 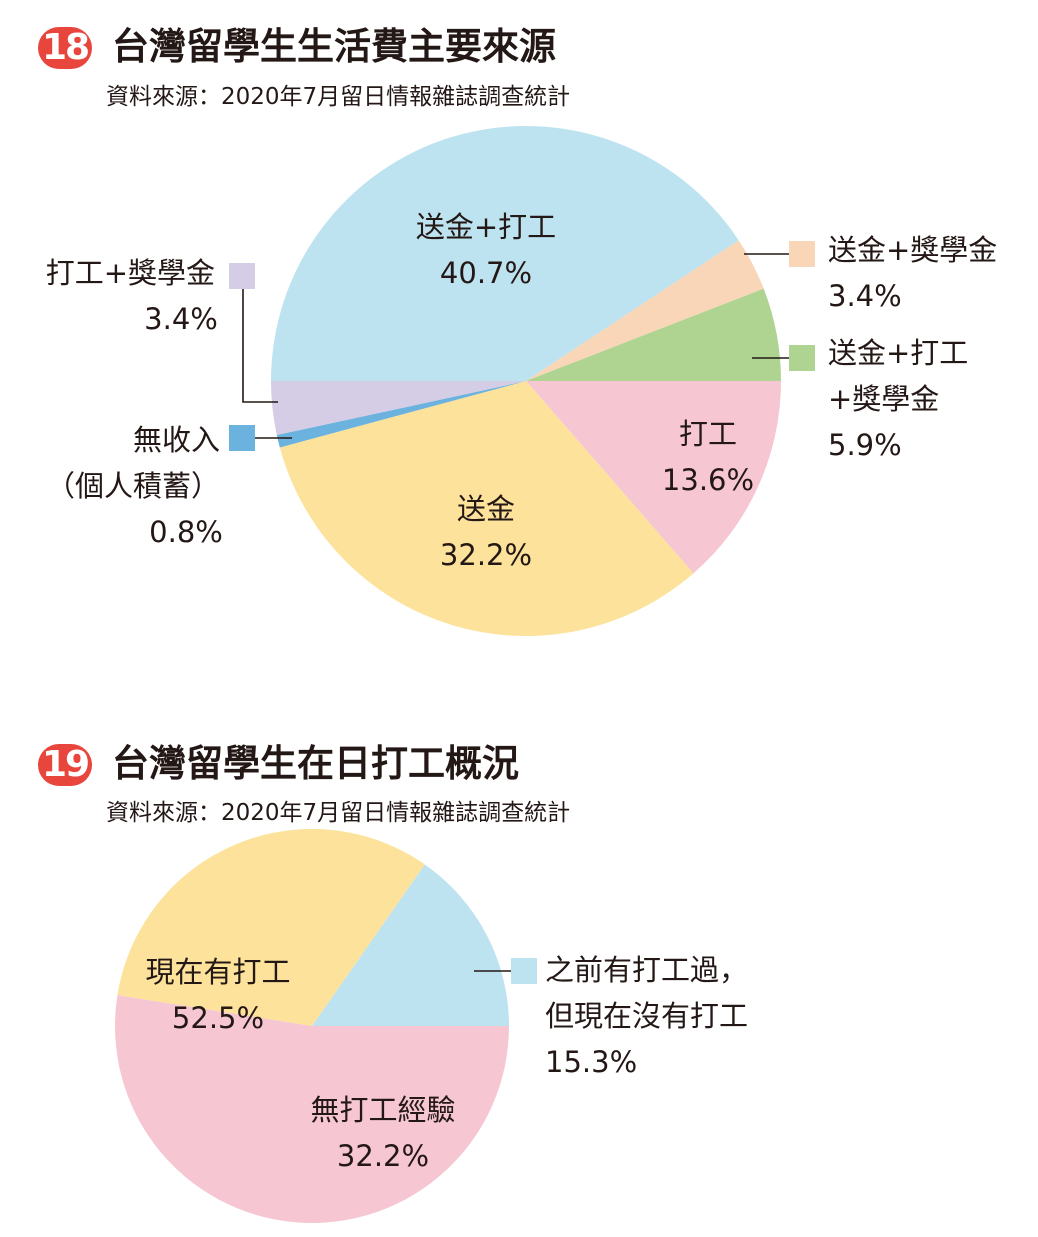 I want to click on chart-number-badge: 18, so click(x=65, y=48).